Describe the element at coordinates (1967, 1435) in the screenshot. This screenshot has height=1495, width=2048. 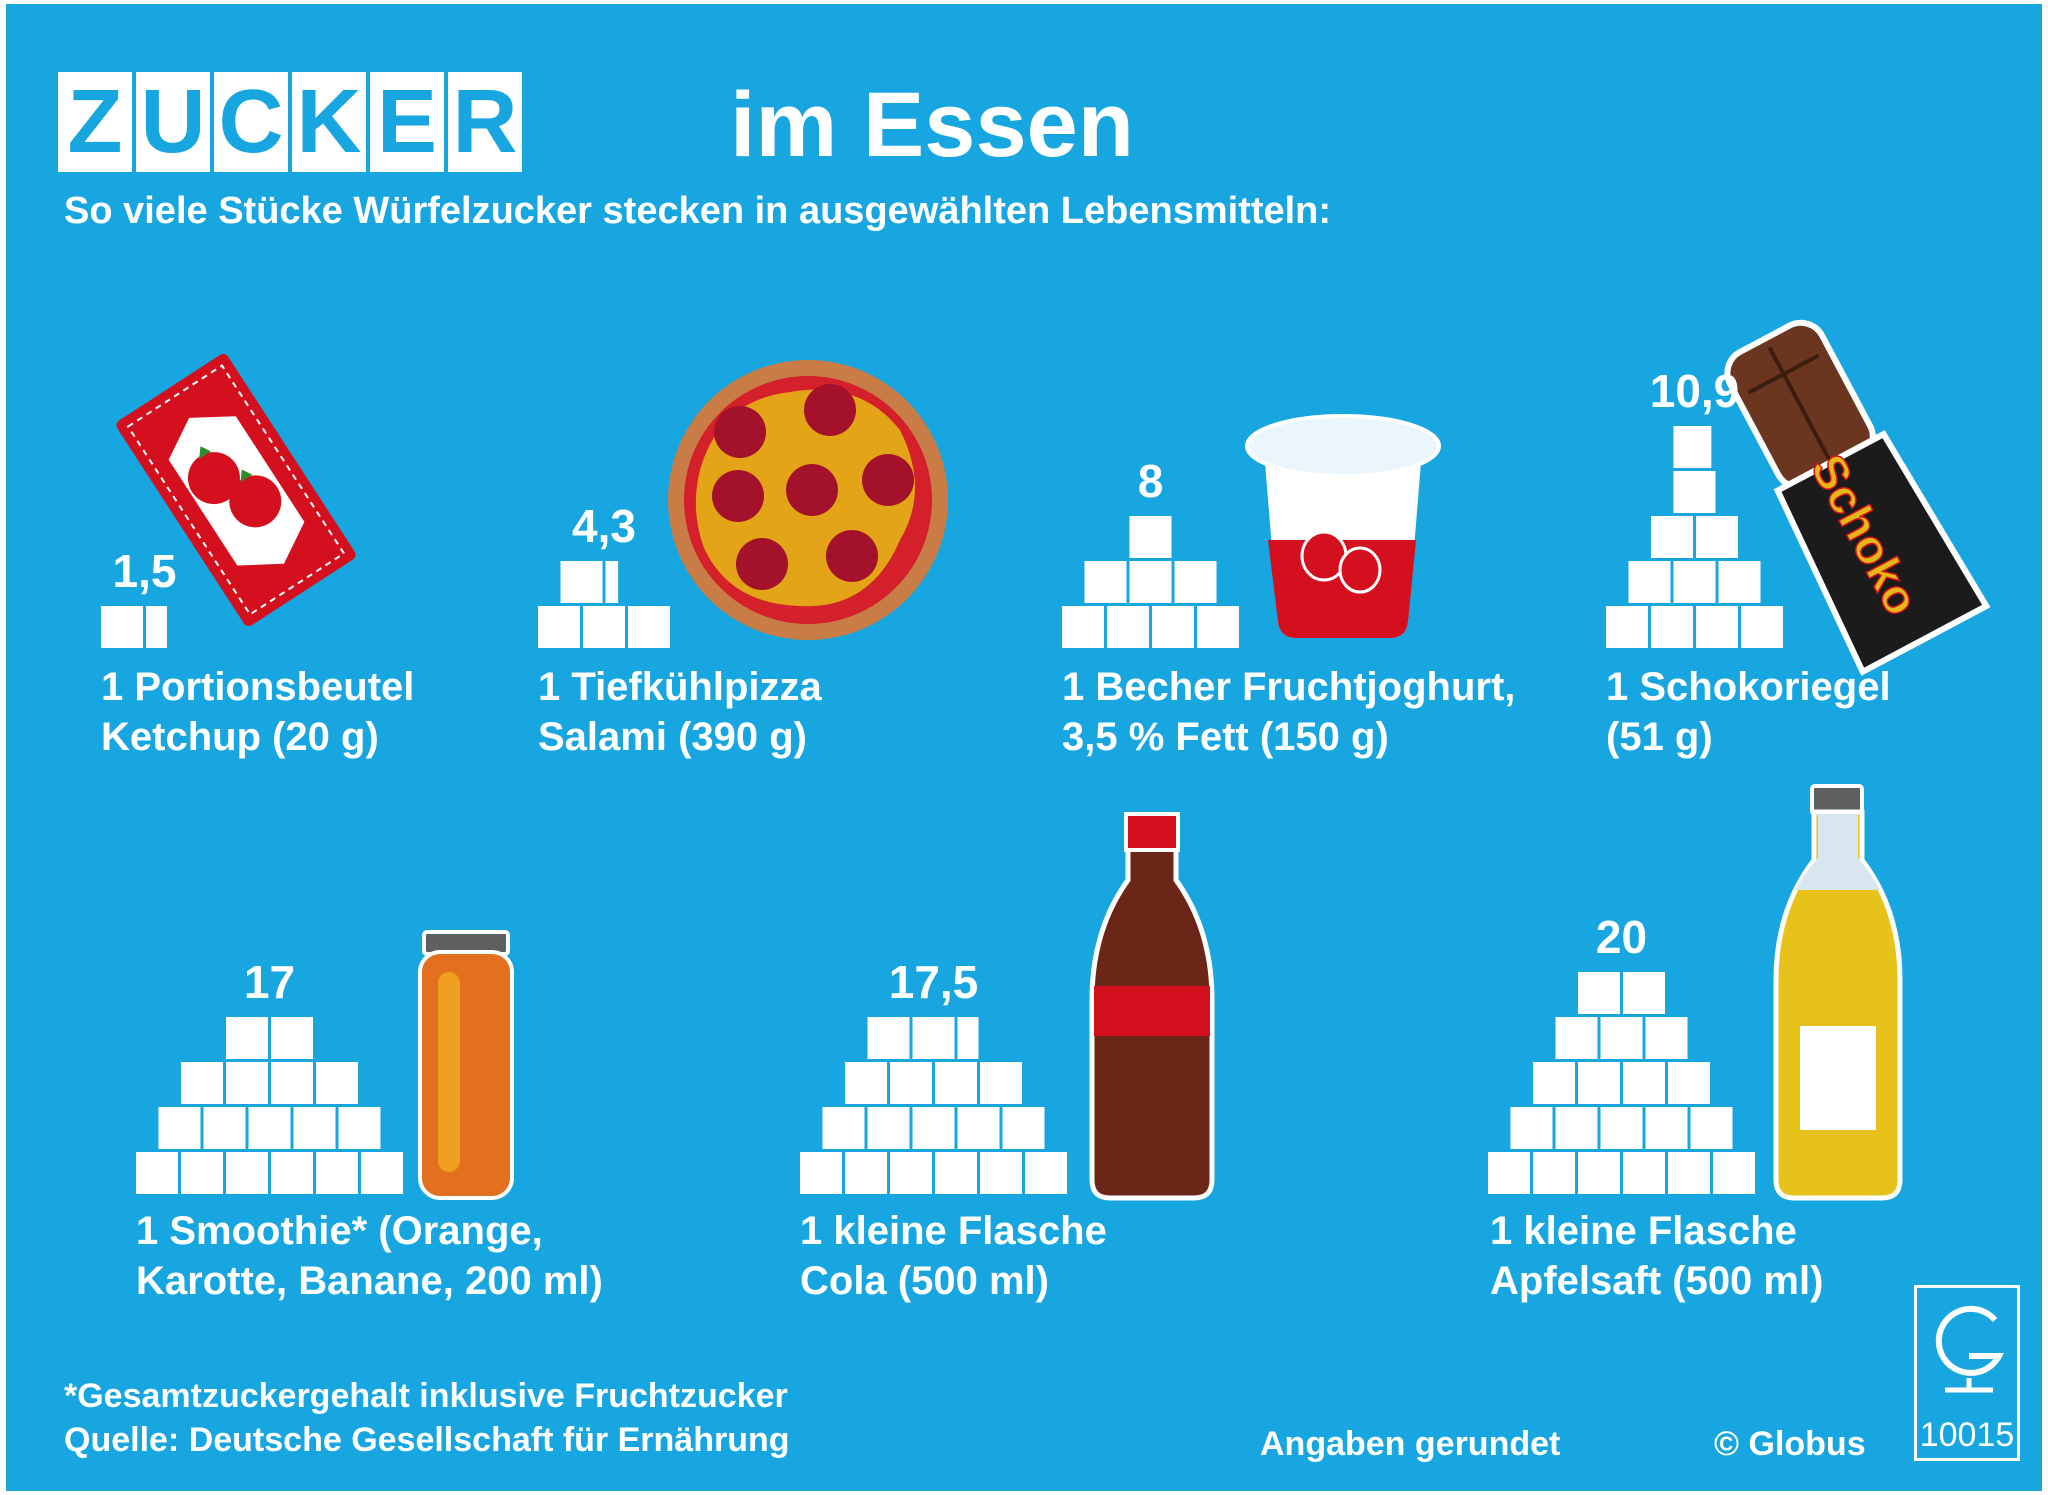
I see `logo-number: 10015` at that location.